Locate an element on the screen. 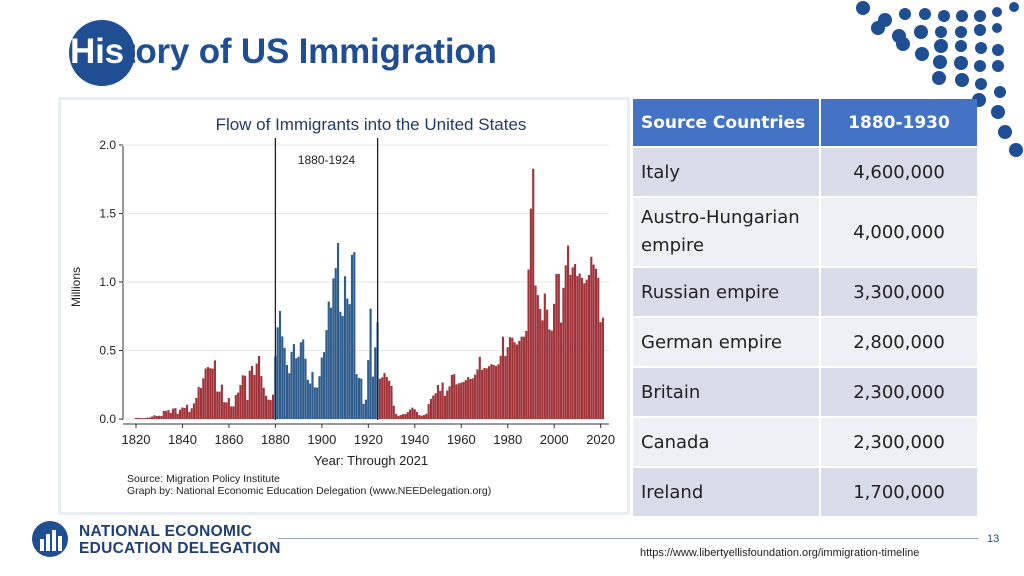 This screenshot has width=1024, height=576. table-row: Ireland 1,700,000 is located at coordinates (805, 492).